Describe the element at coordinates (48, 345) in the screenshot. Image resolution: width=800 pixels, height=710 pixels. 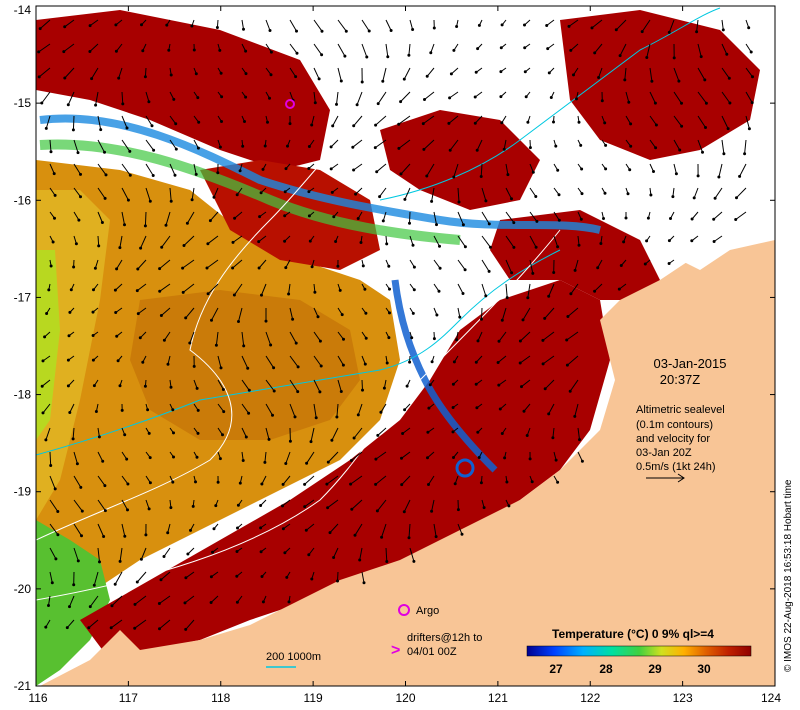
I see `sst-yellow-green-region` at that location.